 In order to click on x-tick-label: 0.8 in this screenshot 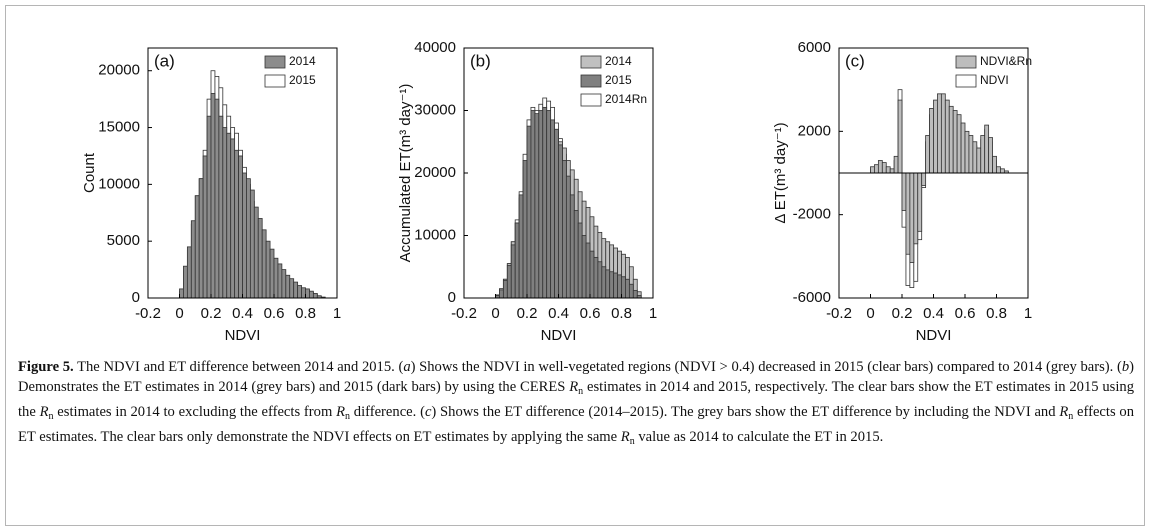, I will do `click(305, 313)`.